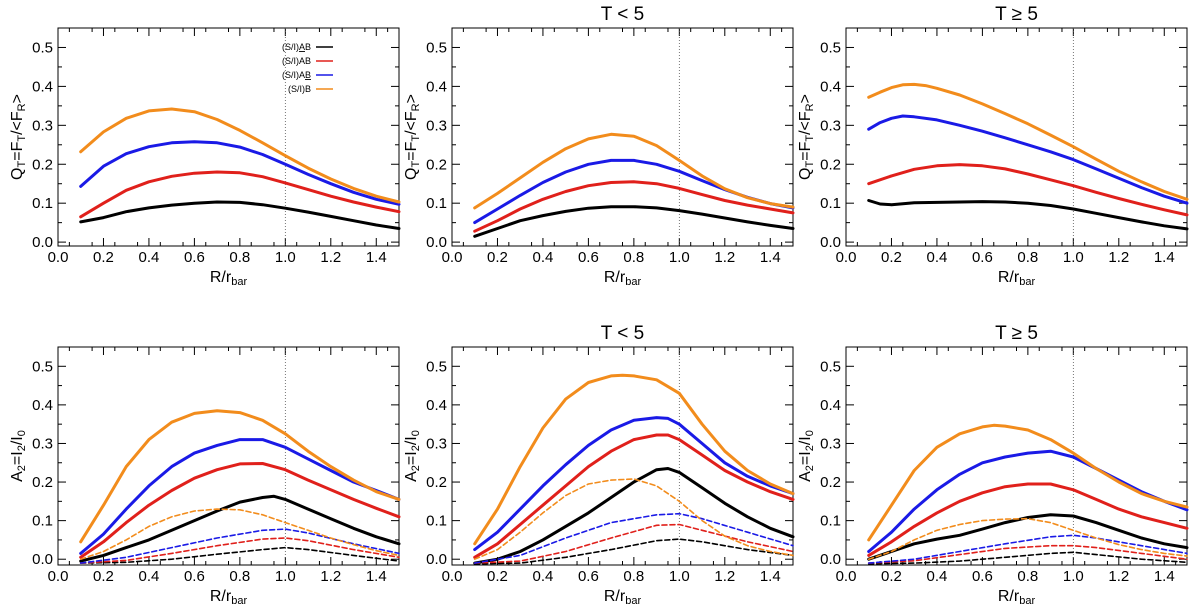 This screenshot has width=1200, height=615. I want to click on legend-label-underlined: A, so click(302, 47).